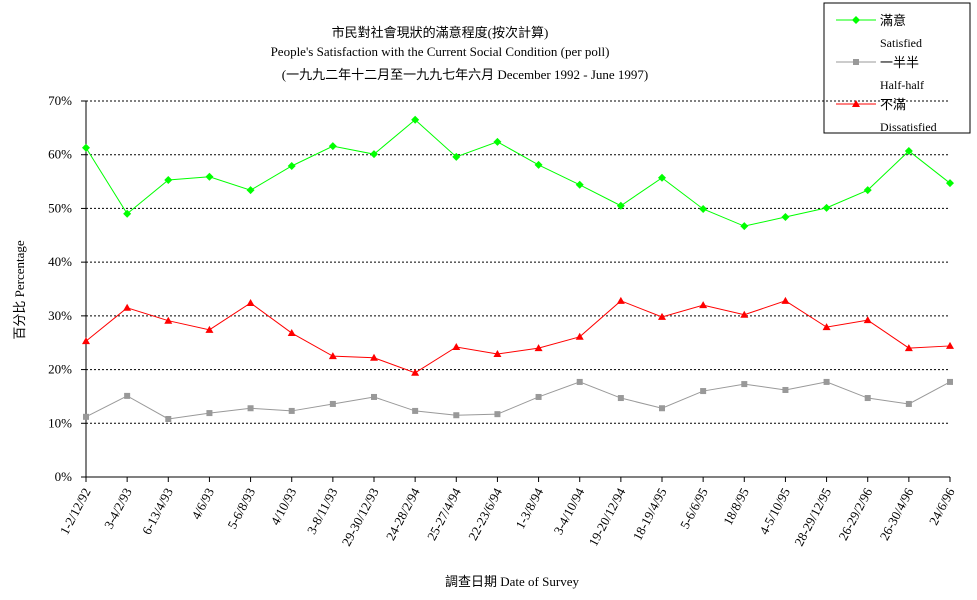  I want to click on x-tick-label: 19-20/12/94, so click(606, 517).